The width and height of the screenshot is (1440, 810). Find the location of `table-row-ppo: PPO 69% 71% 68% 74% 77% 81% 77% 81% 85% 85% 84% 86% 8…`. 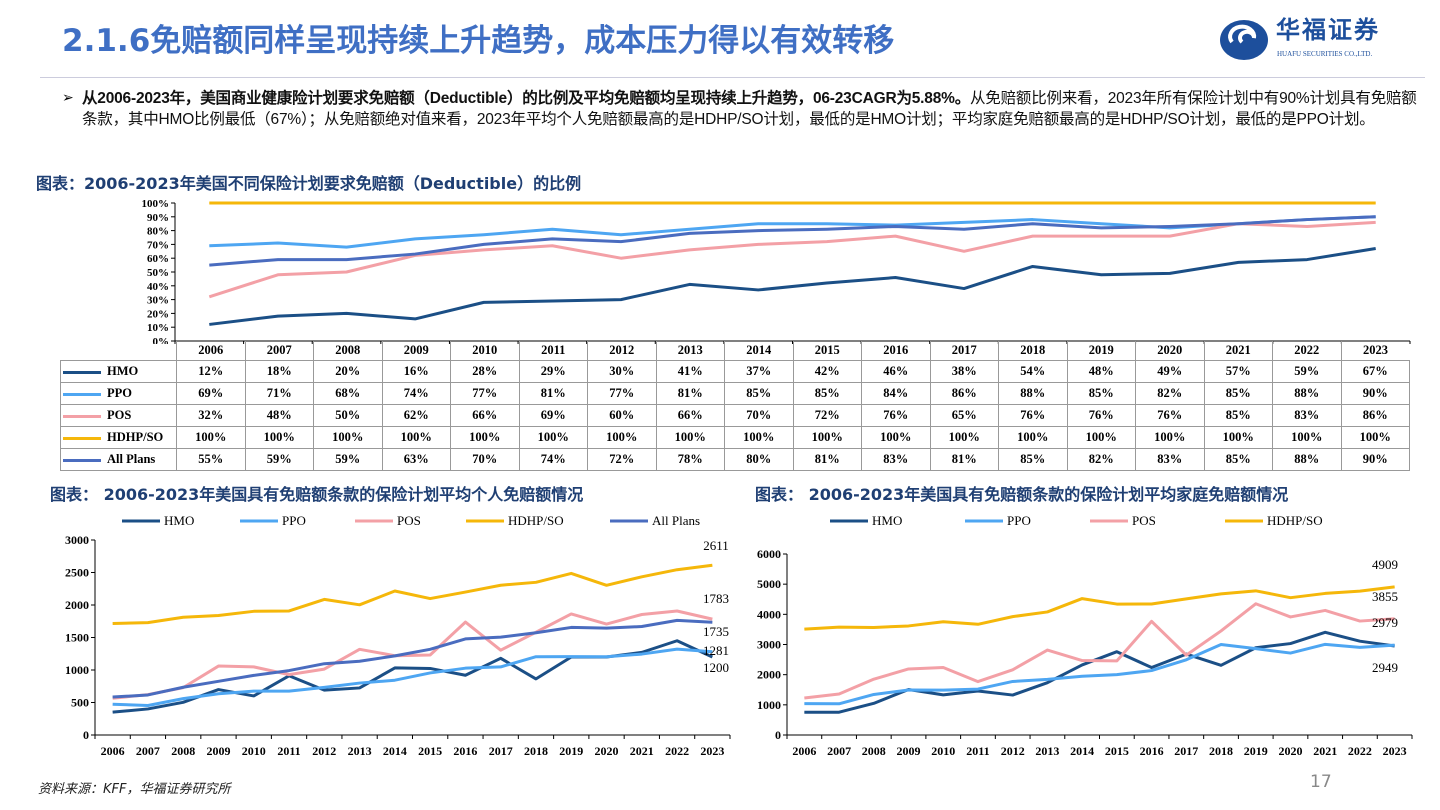

table-row-ppo: PPO 69% 71% 68% 74% 77% 81% 77% 81% 85% 85% 84% 86% 8… is located at coordinates (735, 393).